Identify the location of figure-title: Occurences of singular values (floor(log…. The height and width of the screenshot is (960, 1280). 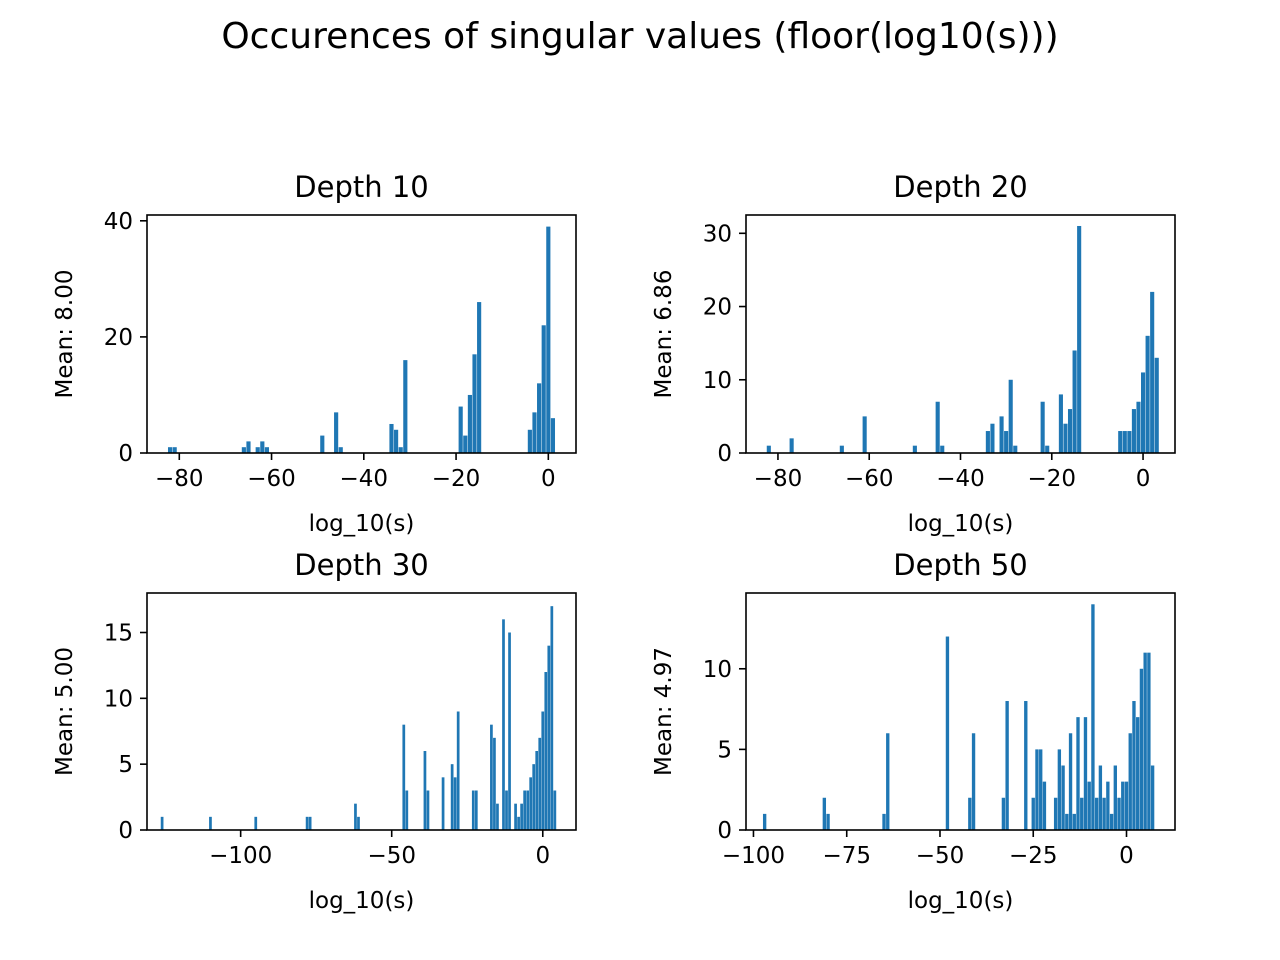
(639, 36).